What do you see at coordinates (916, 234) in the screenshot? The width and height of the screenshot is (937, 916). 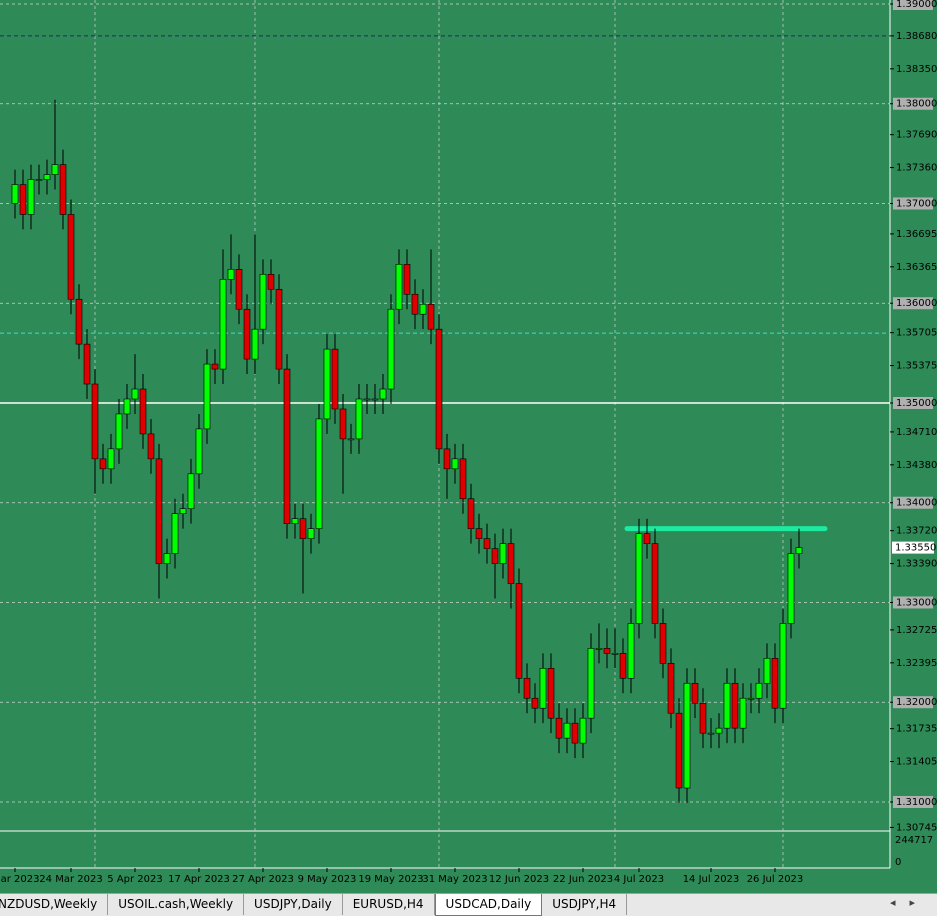 I see `y-tick-label: 1.36695` at bounding box center [916, 234].